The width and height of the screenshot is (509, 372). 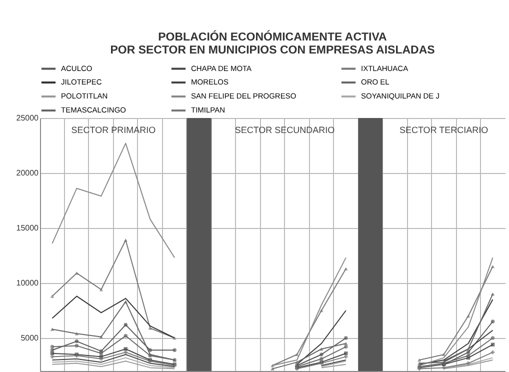 What do you see at coordinates (443, 130) in the screenshot?
I see `annotation: SECTOR TERCIARIO` at bounding box center [443, 130].